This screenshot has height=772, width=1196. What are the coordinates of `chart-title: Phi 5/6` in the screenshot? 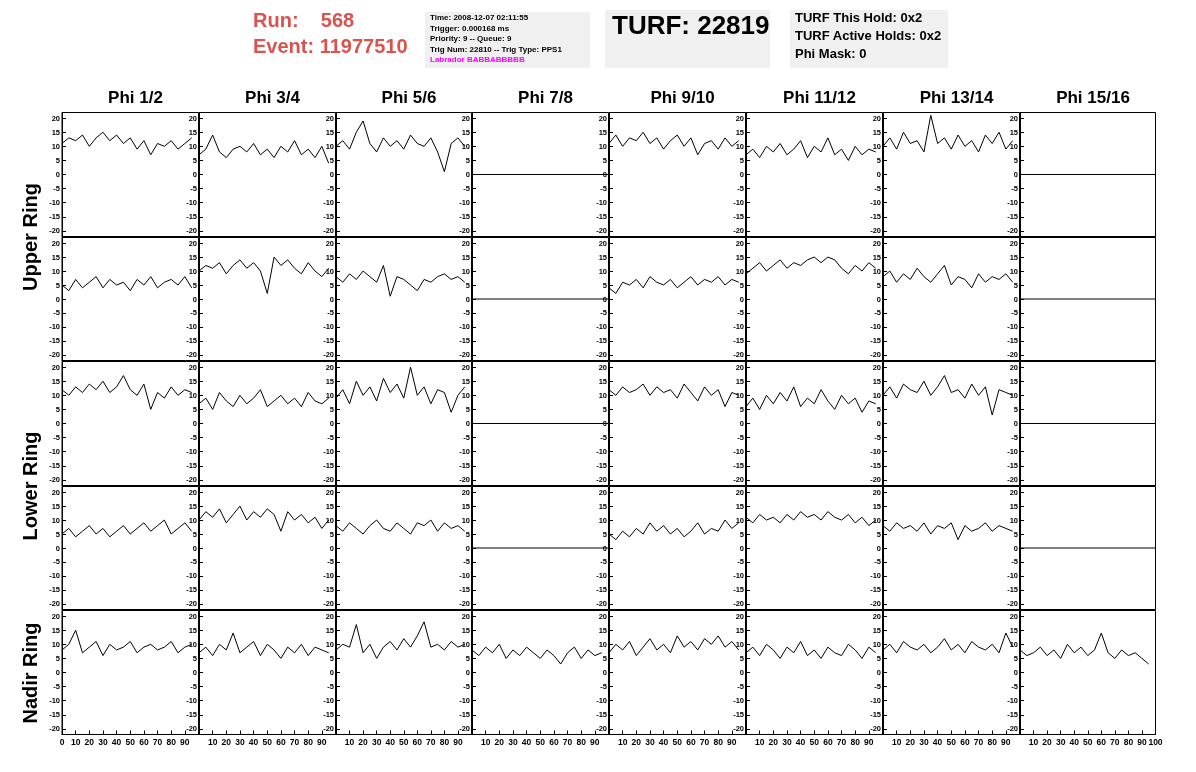 It's located at (409, 97).